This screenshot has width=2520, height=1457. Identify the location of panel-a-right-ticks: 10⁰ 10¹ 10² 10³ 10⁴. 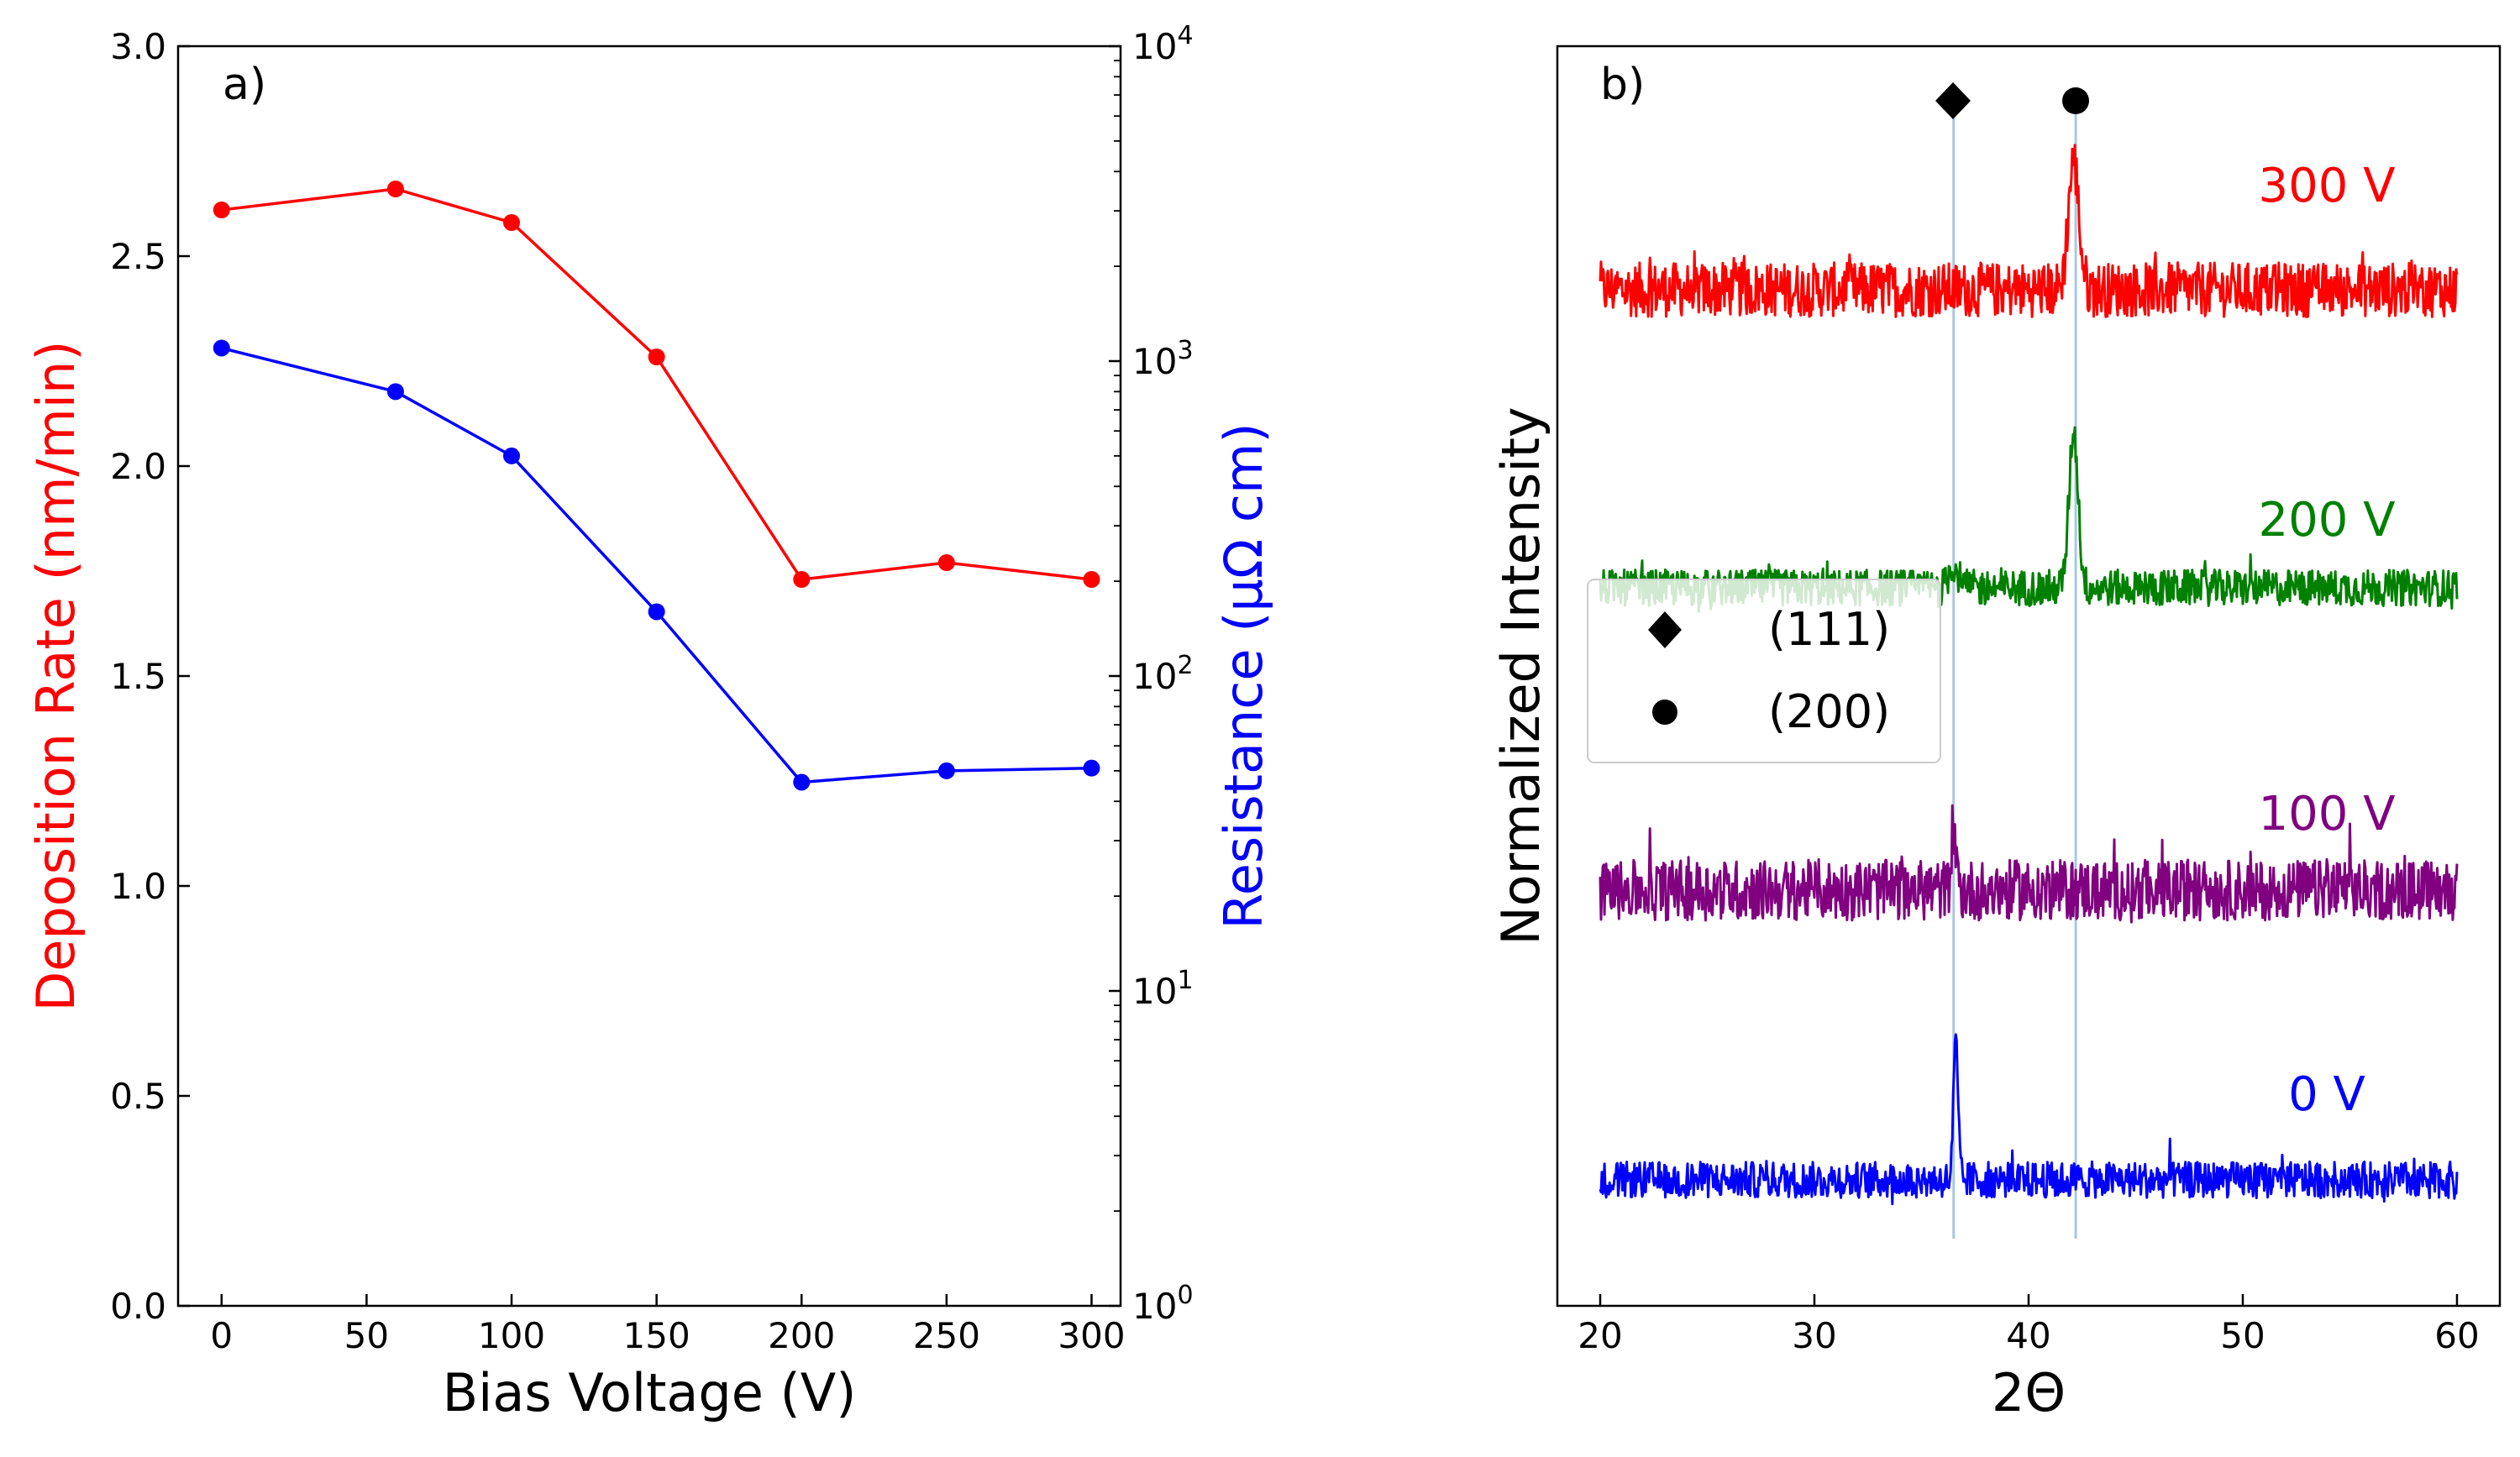
(1151, 674).